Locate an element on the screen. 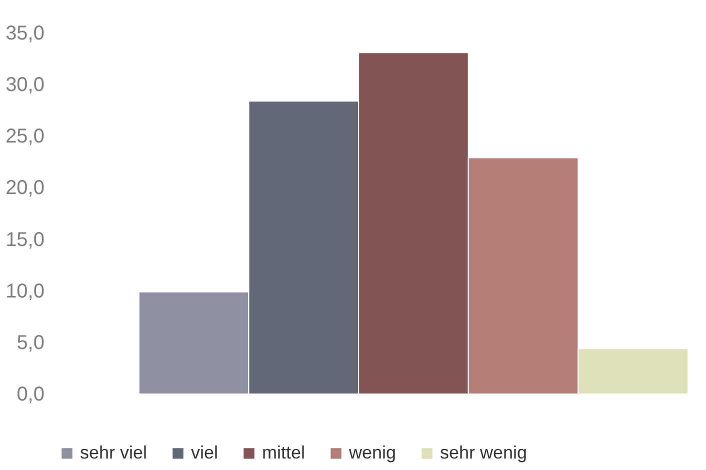 The width and height of the screenshot is (706, 470). y-tick-label: 20,0 is located at coordinates (25, 188).